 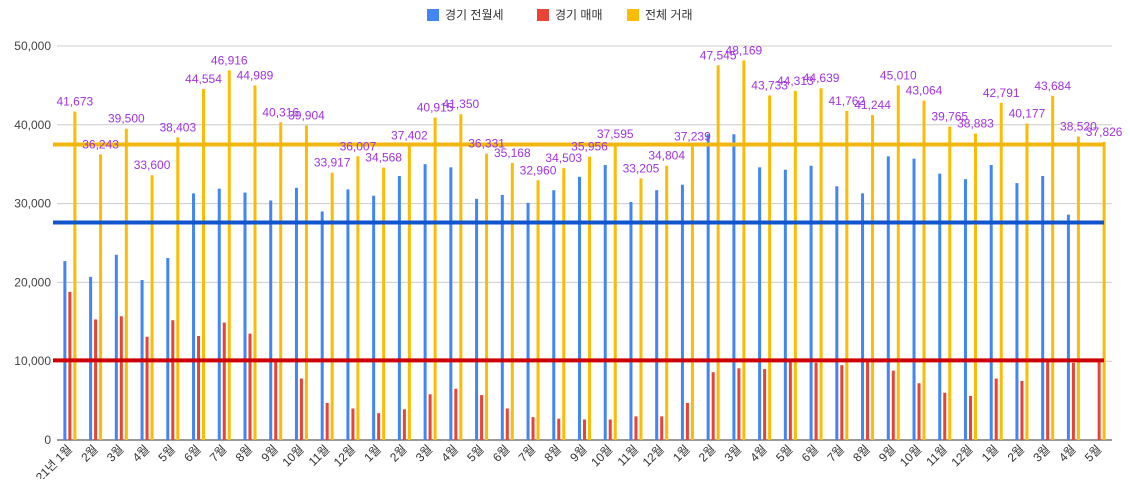 What do you see at coordinates (177, 127) in the screenshot?
I see `data-label: 38,403` at bounding box center [177, 127].